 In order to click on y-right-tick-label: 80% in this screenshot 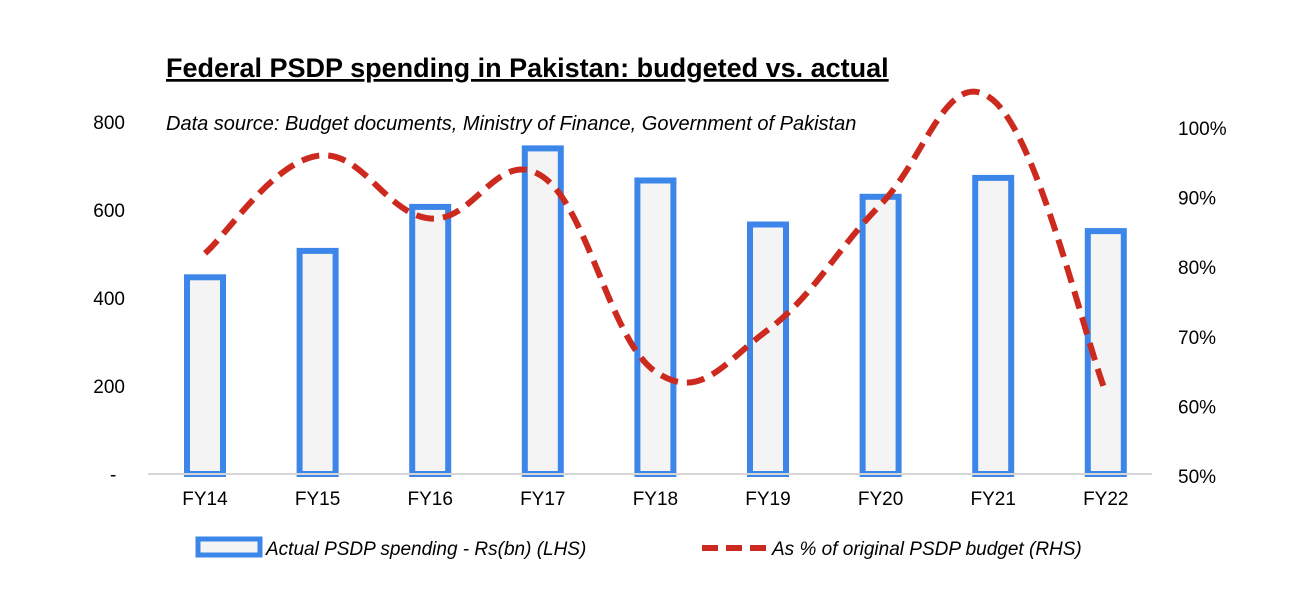, I will do `click(1197, 268)`.